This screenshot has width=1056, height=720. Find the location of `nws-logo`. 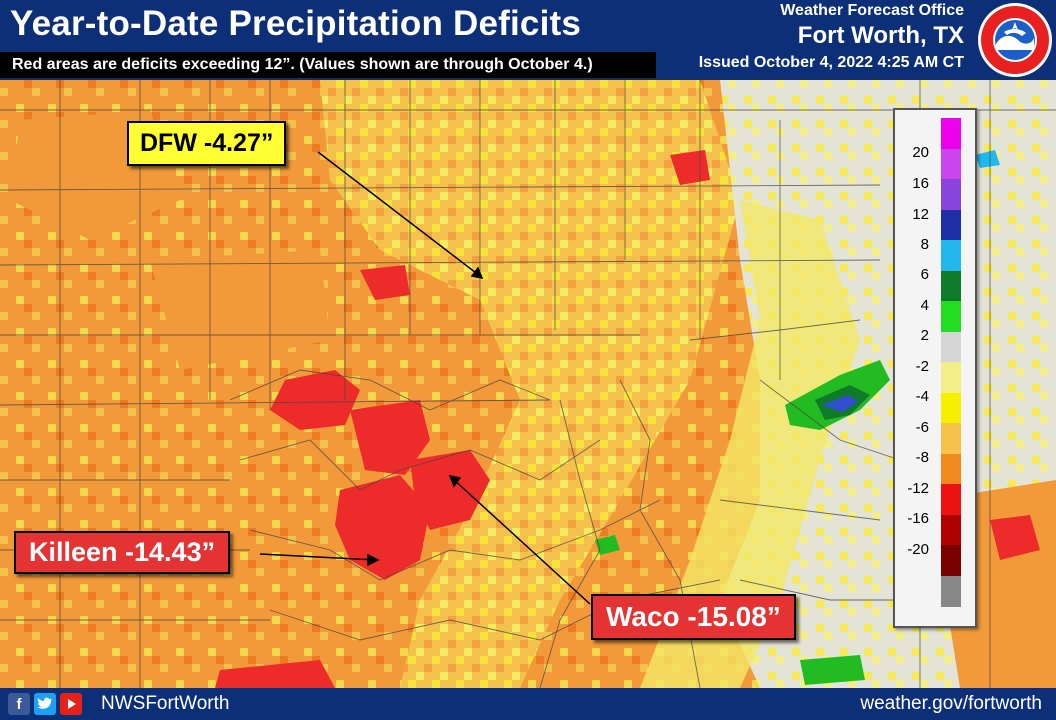

nws-logo is located at coordinates (1015, 40).